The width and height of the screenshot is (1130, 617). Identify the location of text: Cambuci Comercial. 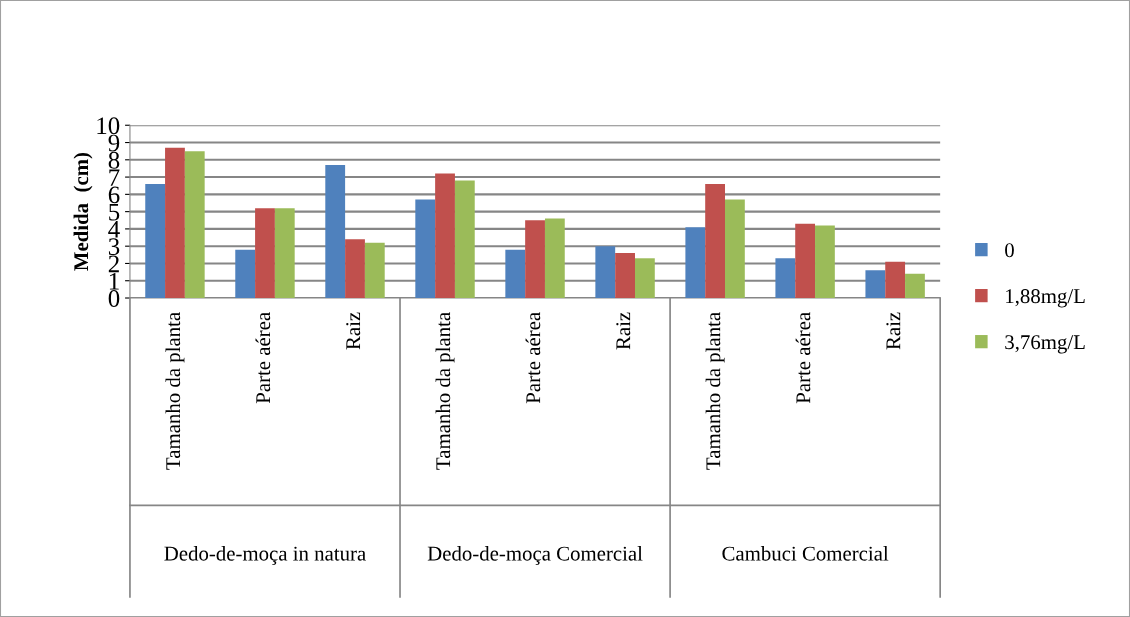
(805, 553).